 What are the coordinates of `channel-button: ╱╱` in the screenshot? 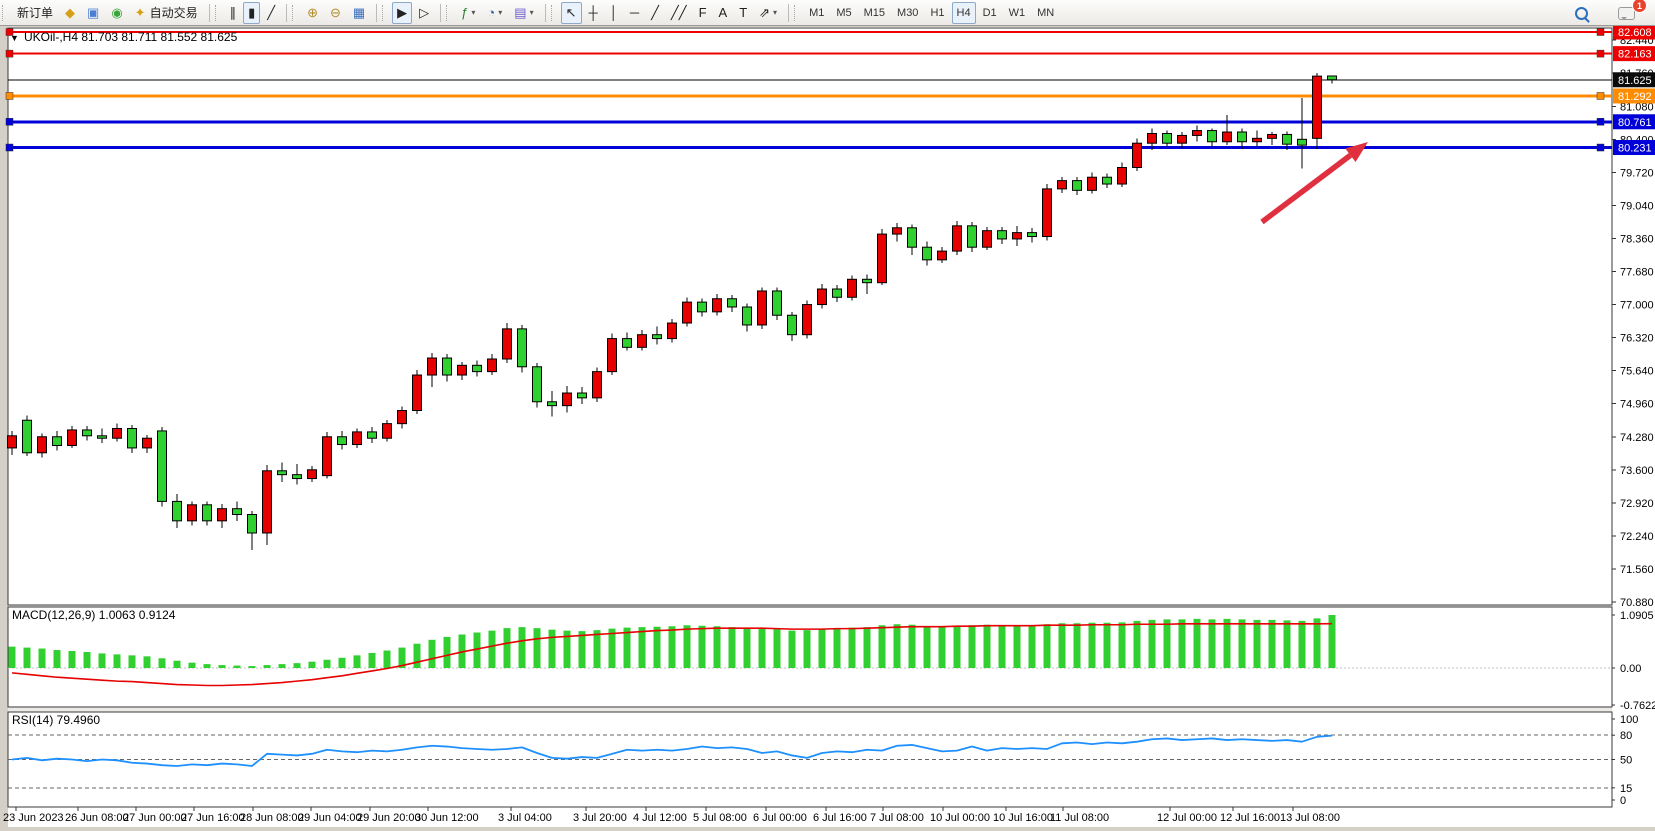 It's located at (679, 13).